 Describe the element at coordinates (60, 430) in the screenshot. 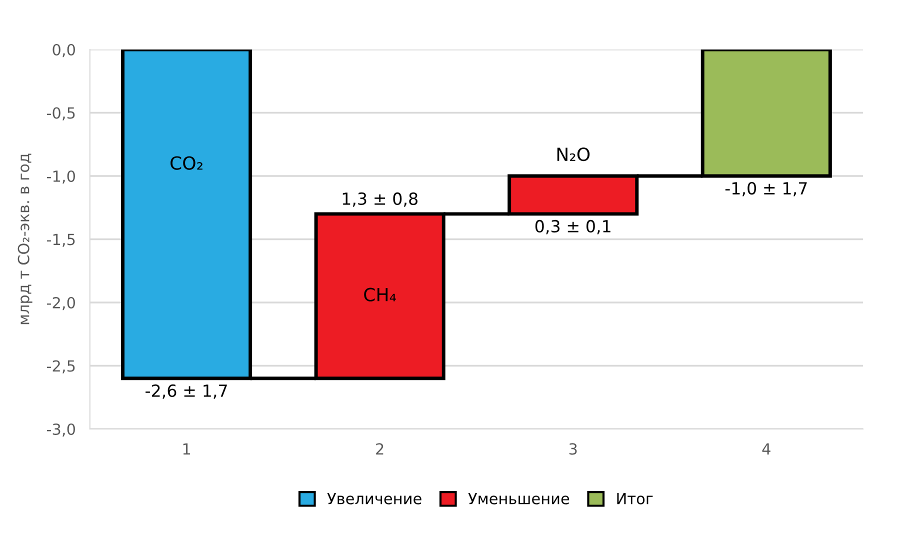

I see `y-tick-label: -3,0` at that location.